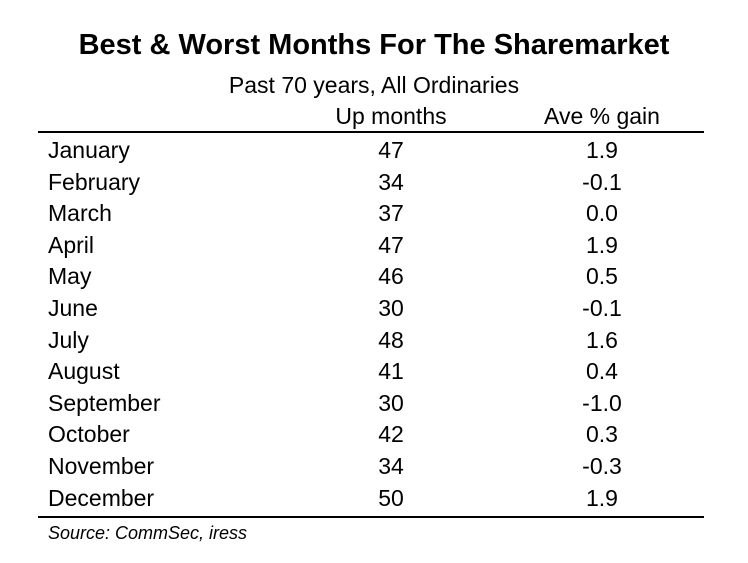 The height and width of the screenshot is (563, 748). I want to click on table-row: November 34 -0.3, so click(374, 467).